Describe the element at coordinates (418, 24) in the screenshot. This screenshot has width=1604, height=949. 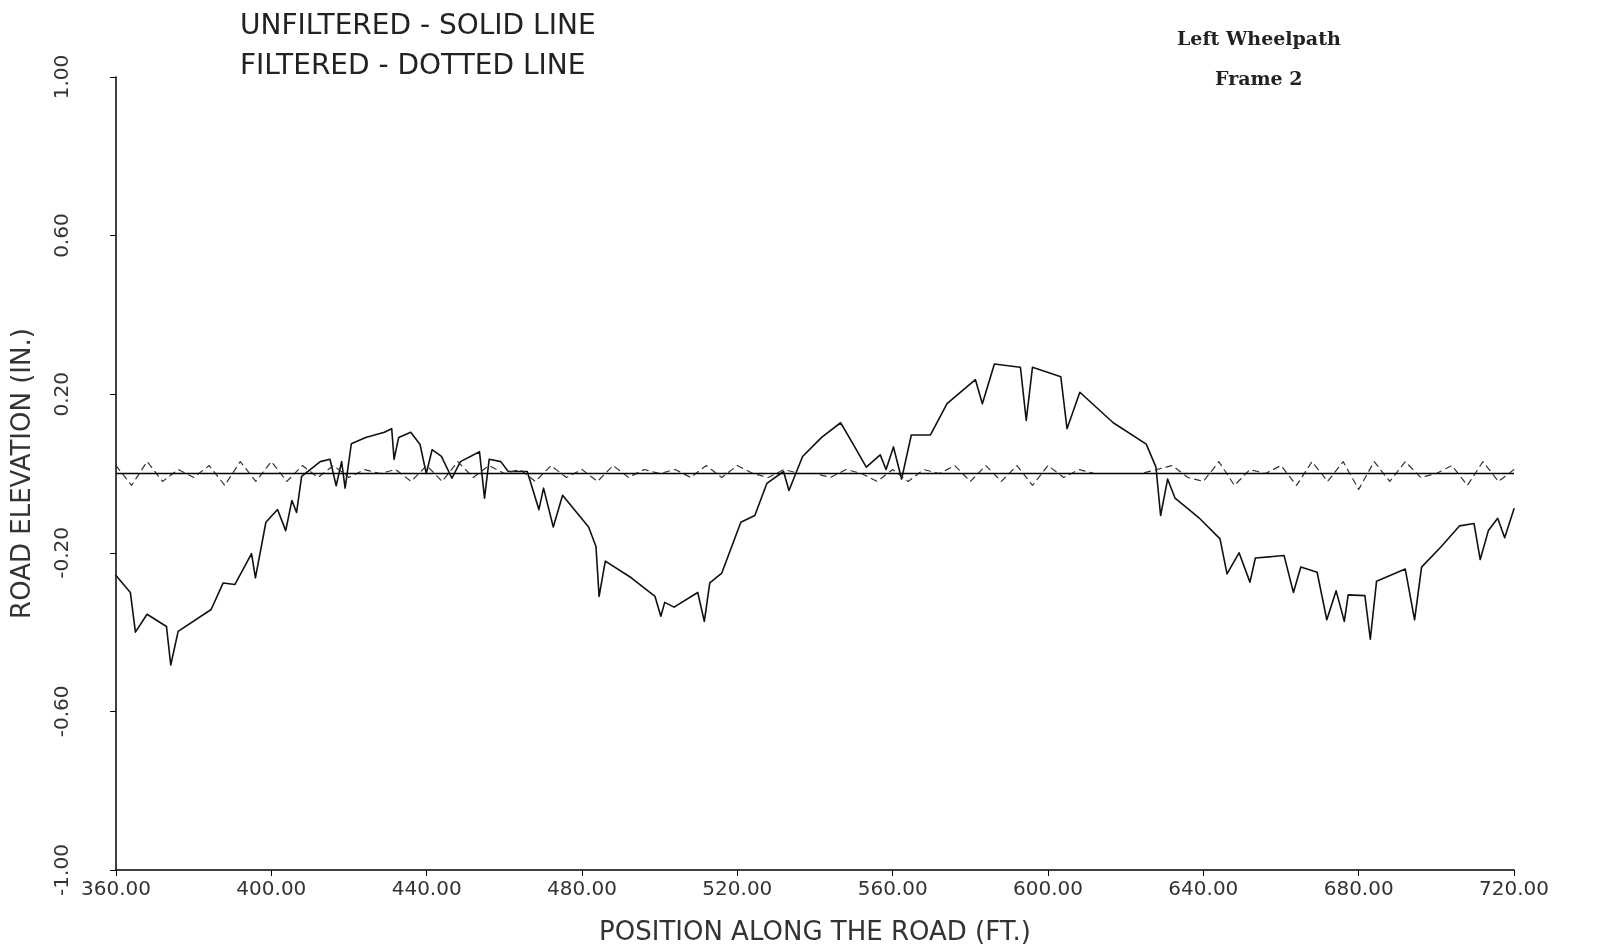
I see `text: UNFILTERED - SOLID LINE` at that location.